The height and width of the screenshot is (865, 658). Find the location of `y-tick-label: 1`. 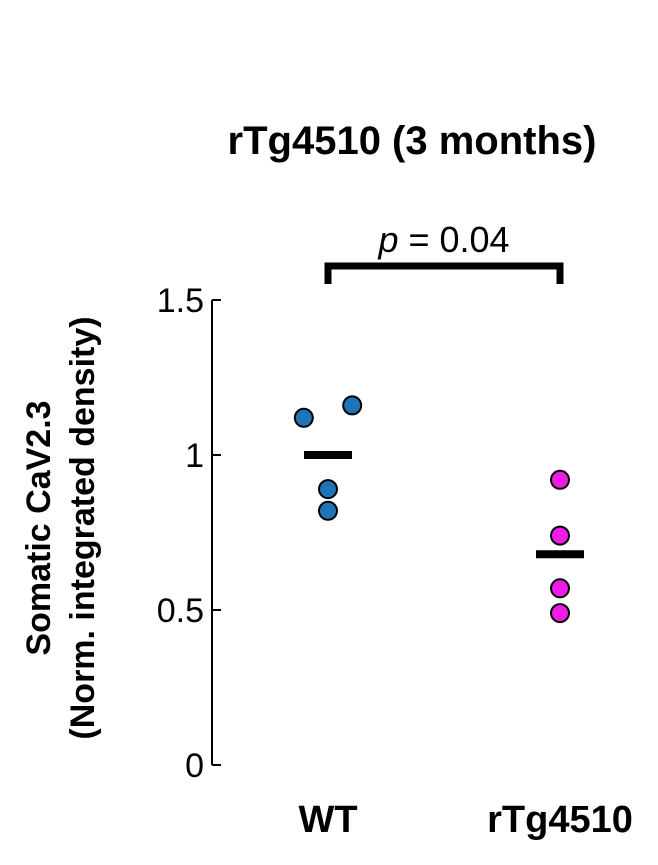

y-tick-label: 1 is located at coordinates (194, 456).